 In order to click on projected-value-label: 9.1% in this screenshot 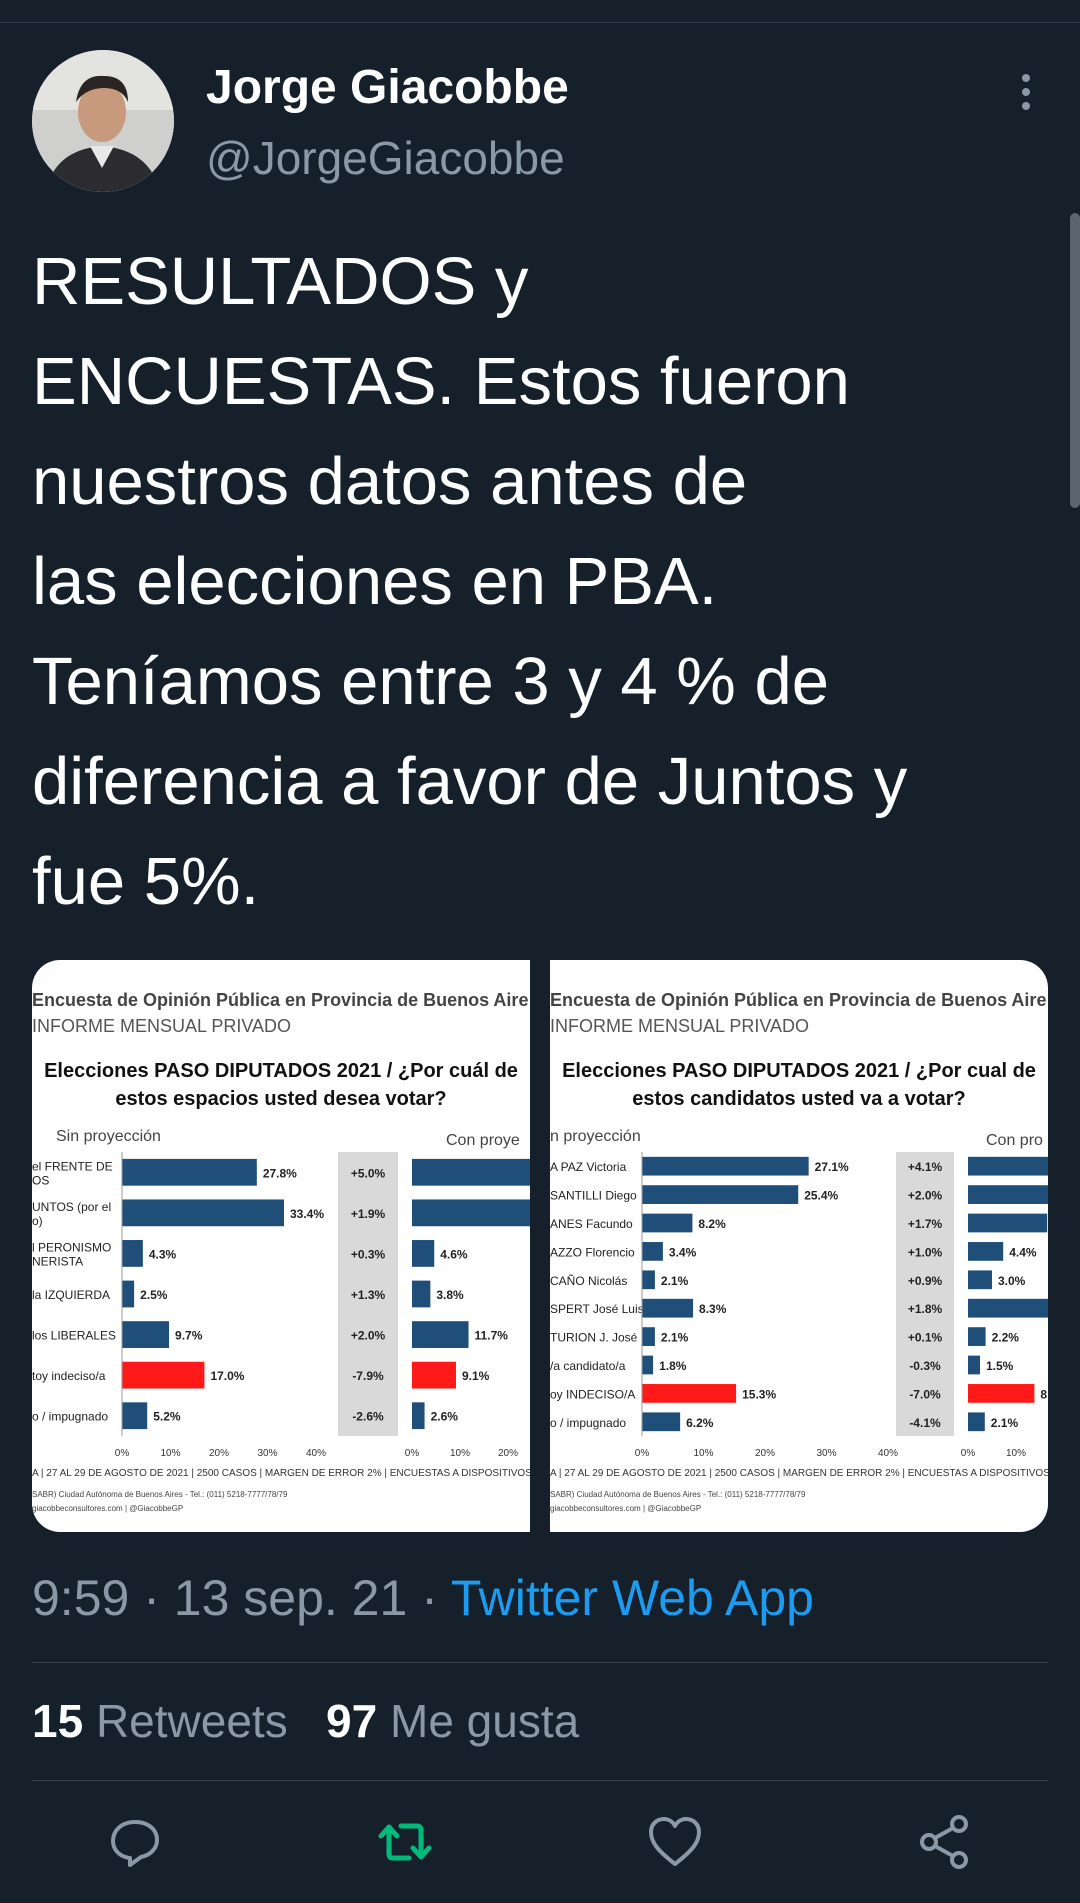, I will do `click(476, 1376)`.